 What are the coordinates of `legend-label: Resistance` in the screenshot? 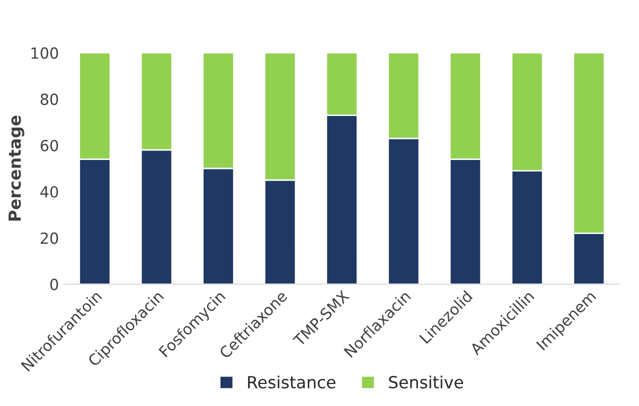 It's located at (292, 382).